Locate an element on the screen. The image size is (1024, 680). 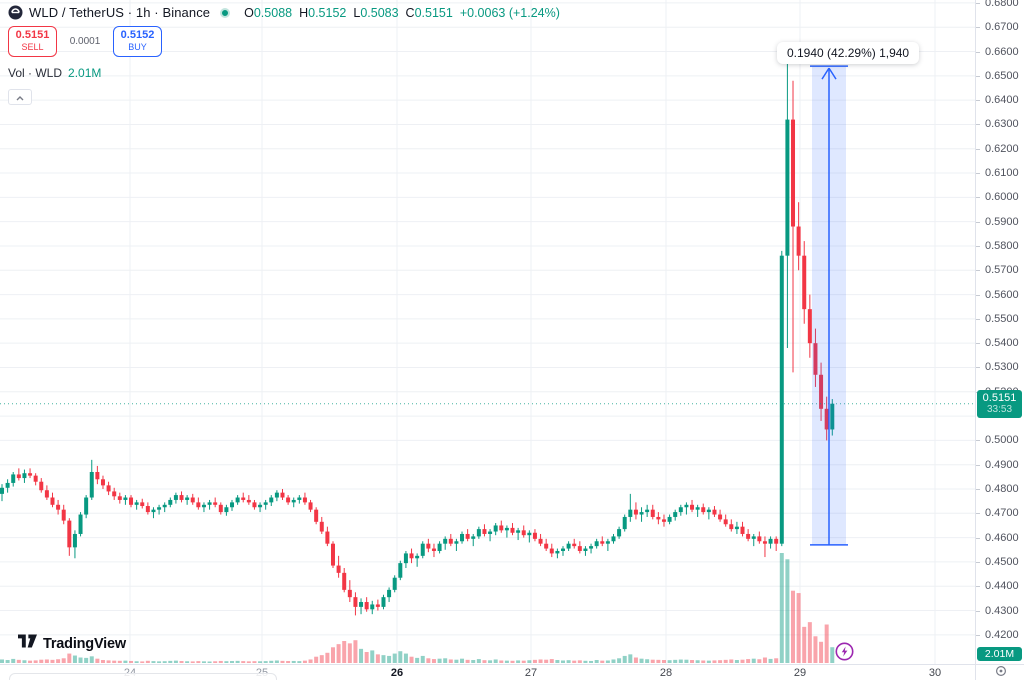
price-axis-label: 0.6600 is located at coordinates (1002, 51).